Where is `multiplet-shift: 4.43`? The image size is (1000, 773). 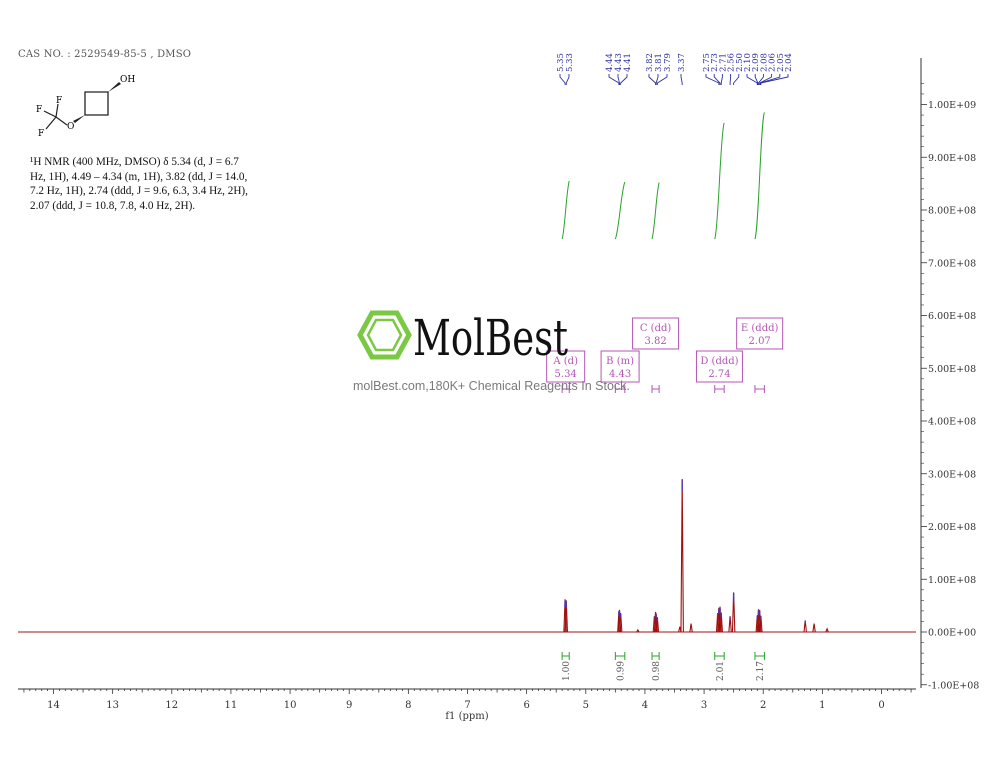
multiplet-shift: 4.43 is located at coordinates (620, 374).